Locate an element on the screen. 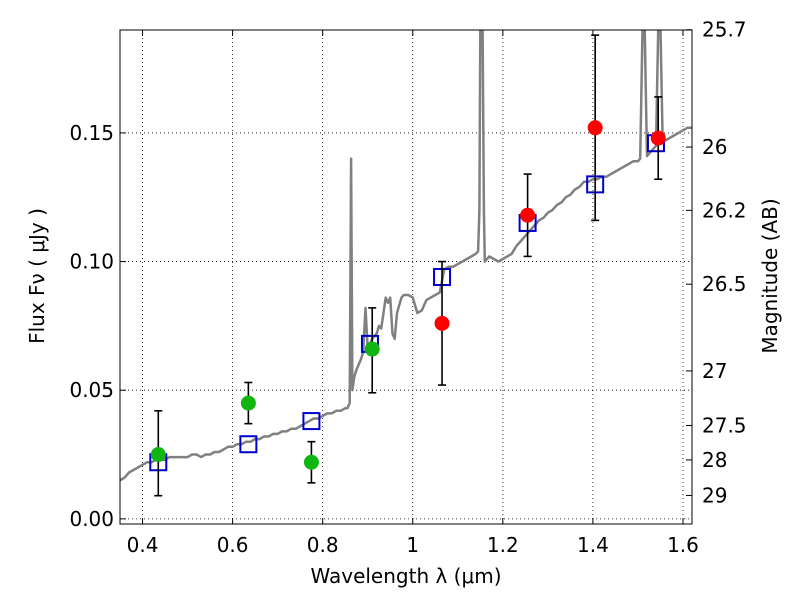 This screenshot has width=800, height=600. x-axis-label: Wavelength λ (μm) is located at coordinates (405, 576).